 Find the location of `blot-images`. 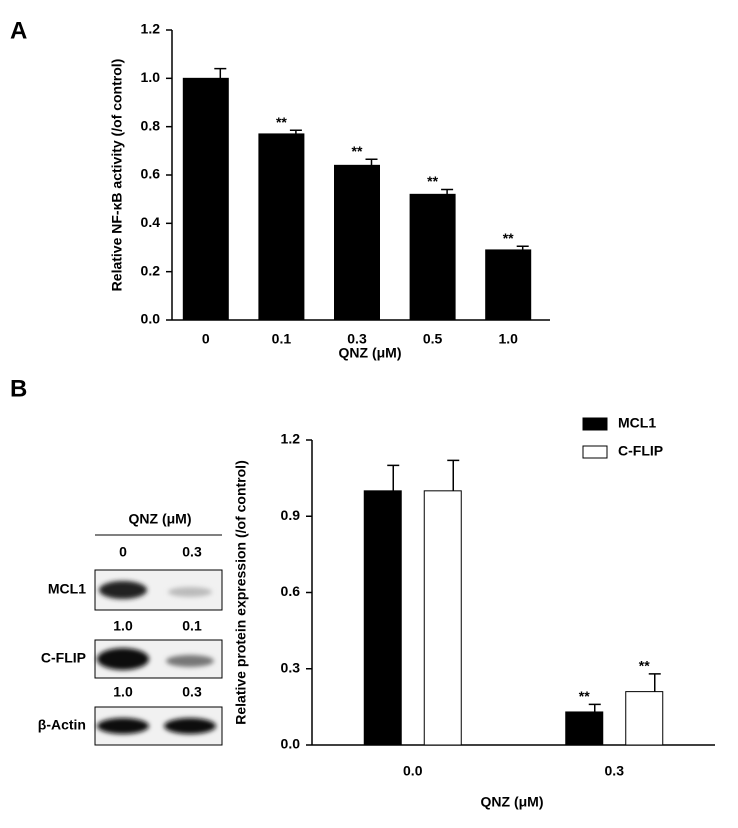

blot-images is located at coordinates (158, 640).